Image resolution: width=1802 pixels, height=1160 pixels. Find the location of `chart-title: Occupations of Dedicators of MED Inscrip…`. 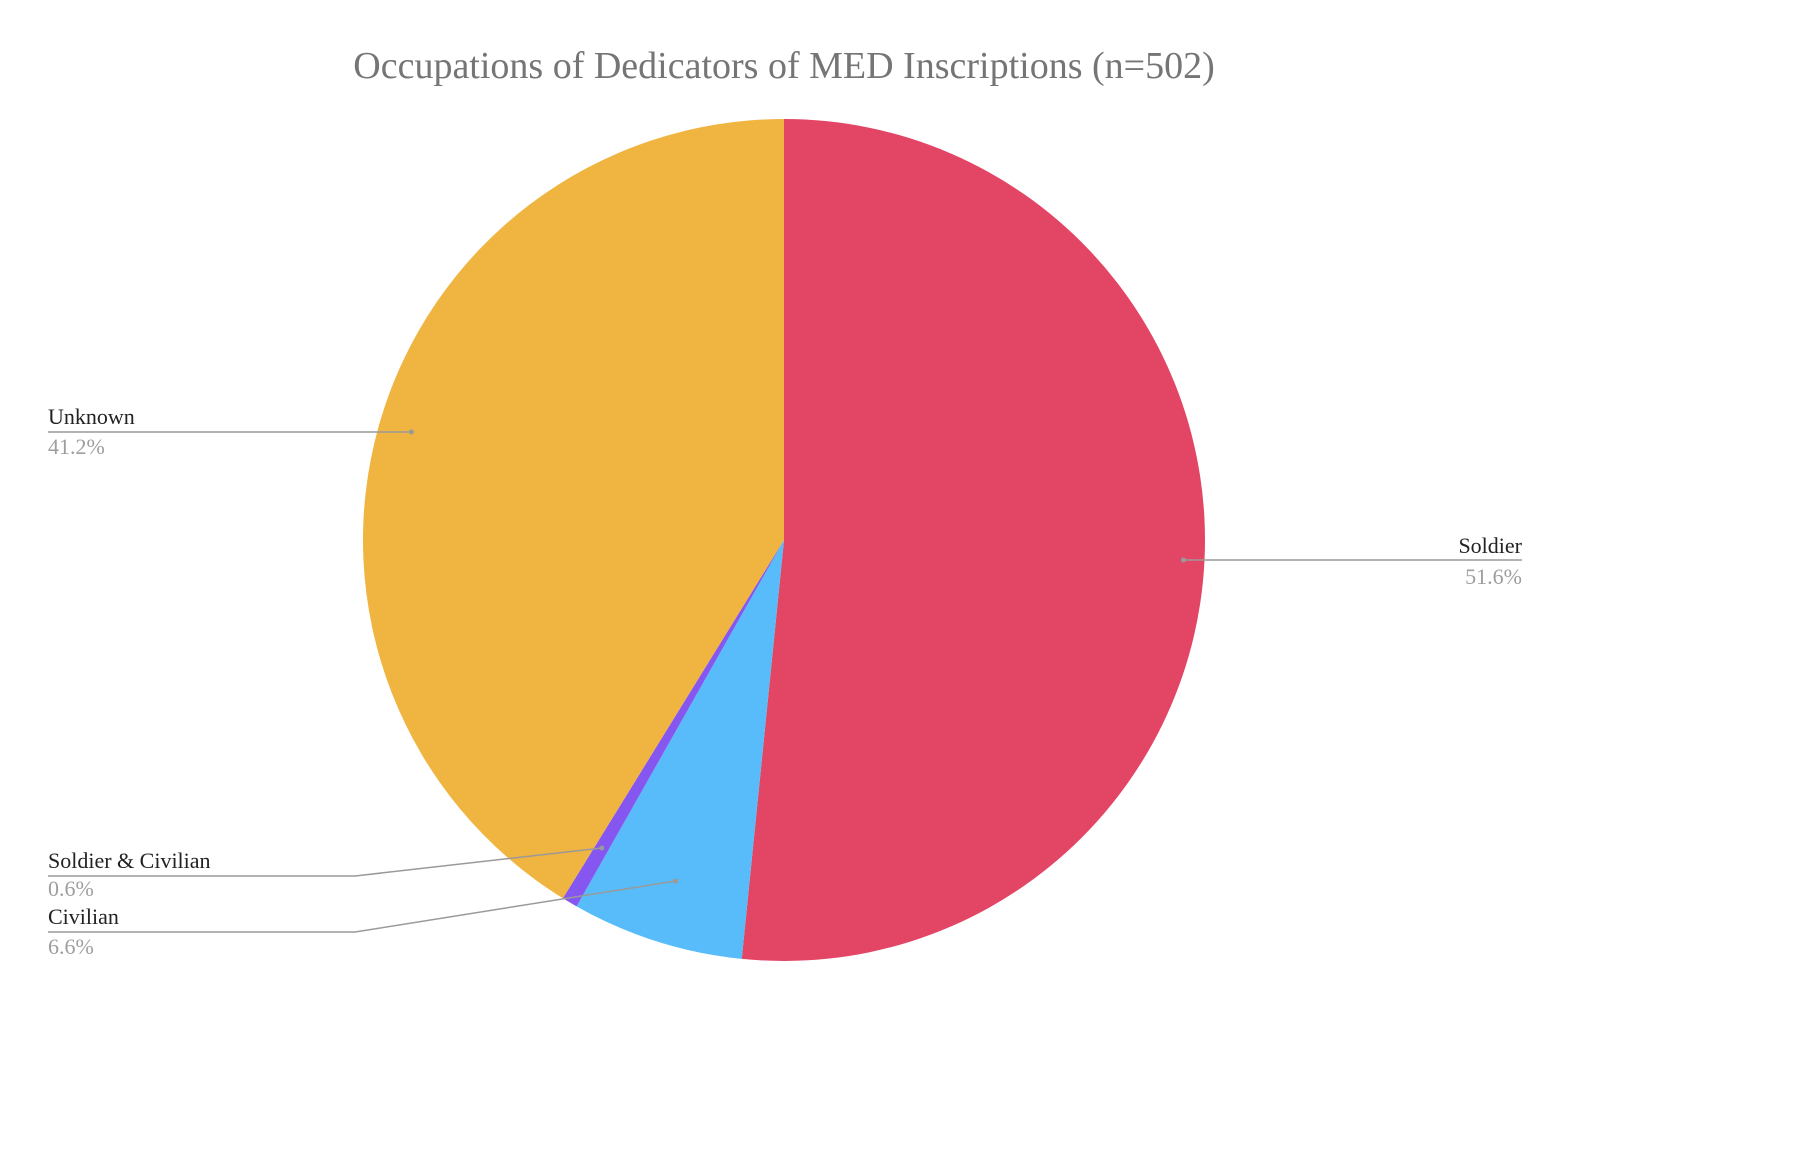

chart-title: Occupations of Dedicators of MED Inscrip… is located at coordinates (783, 66).